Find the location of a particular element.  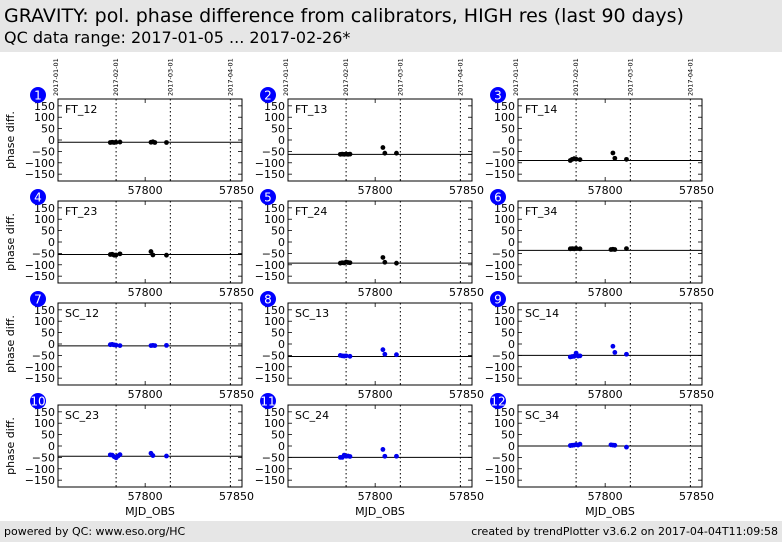

panel-2-xtick-label: 57850 is located at coordinates (466, 190).